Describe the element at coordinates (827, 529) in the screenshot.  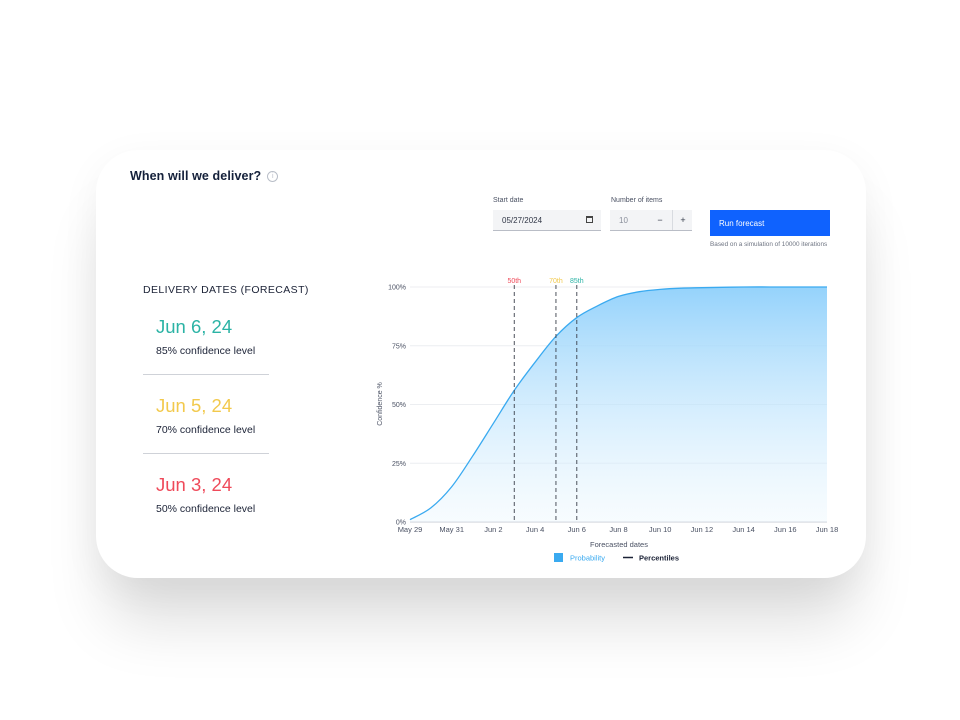
I see `x-tick-label: Jun 18` at that location.